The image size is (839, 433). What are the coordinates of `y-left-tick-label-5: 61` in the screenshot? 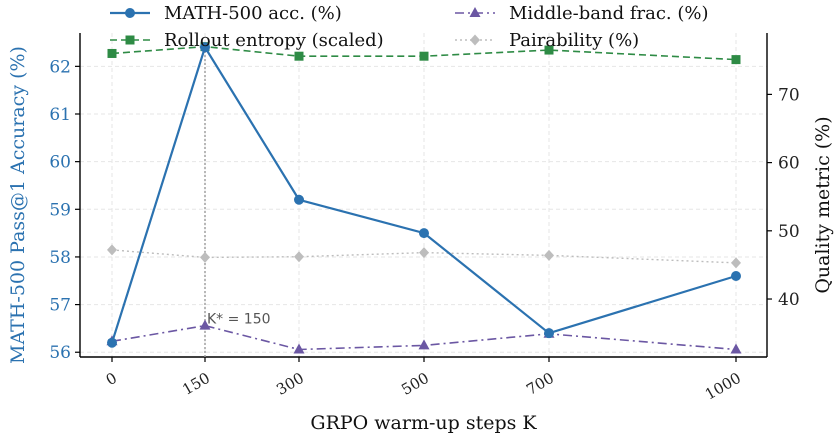 It's located at (60, 115).